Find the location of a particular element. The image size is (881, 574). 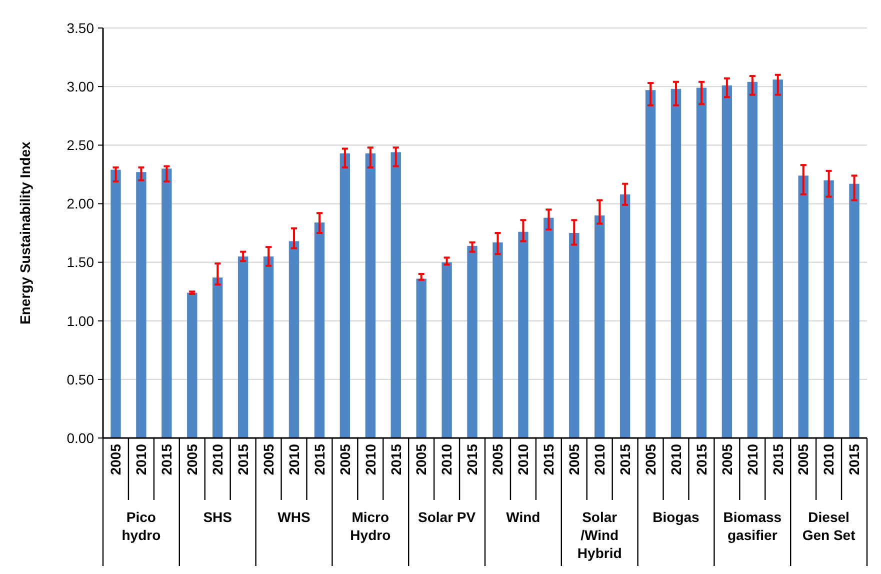

y-tick-label: 2.00 is located at coordinates (80, 204).